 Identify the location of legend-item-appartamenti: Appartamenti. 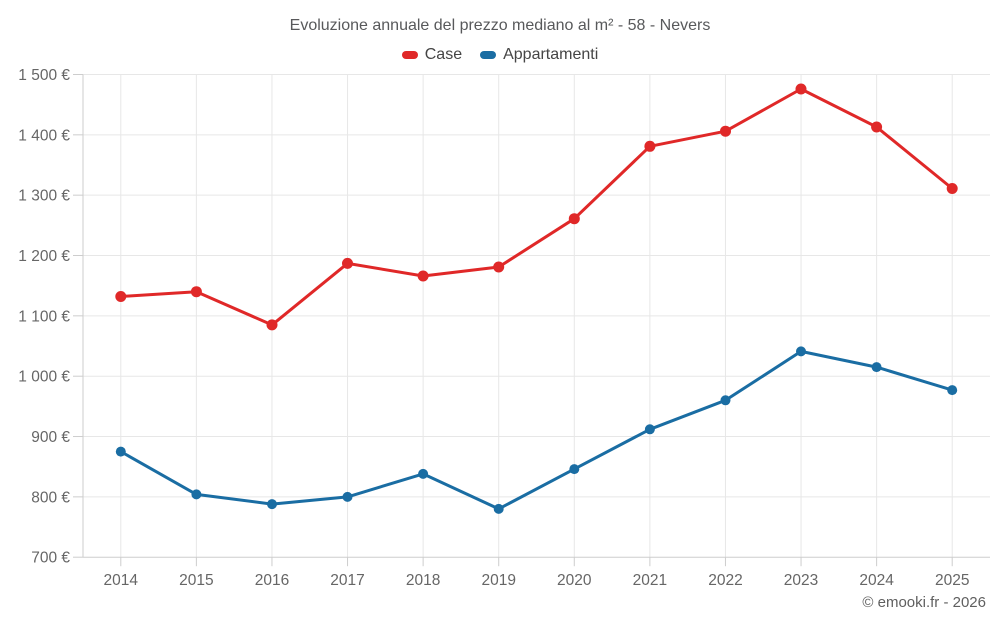
(539, 55).